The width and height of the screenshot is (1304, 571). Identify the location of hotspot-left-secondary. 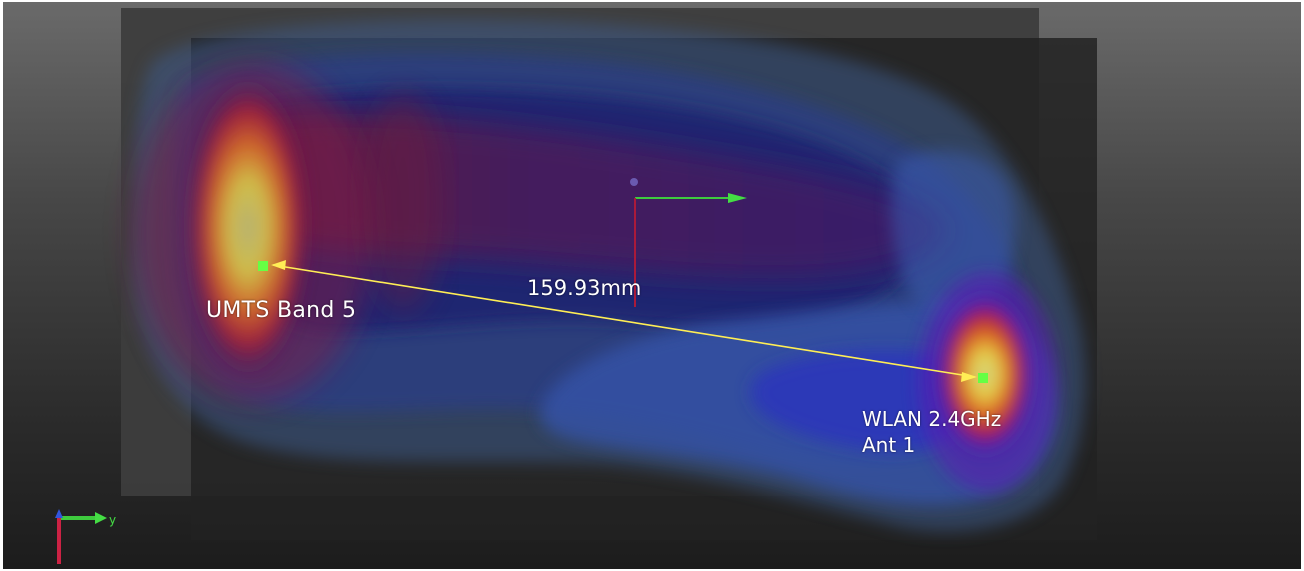
(403, 202).